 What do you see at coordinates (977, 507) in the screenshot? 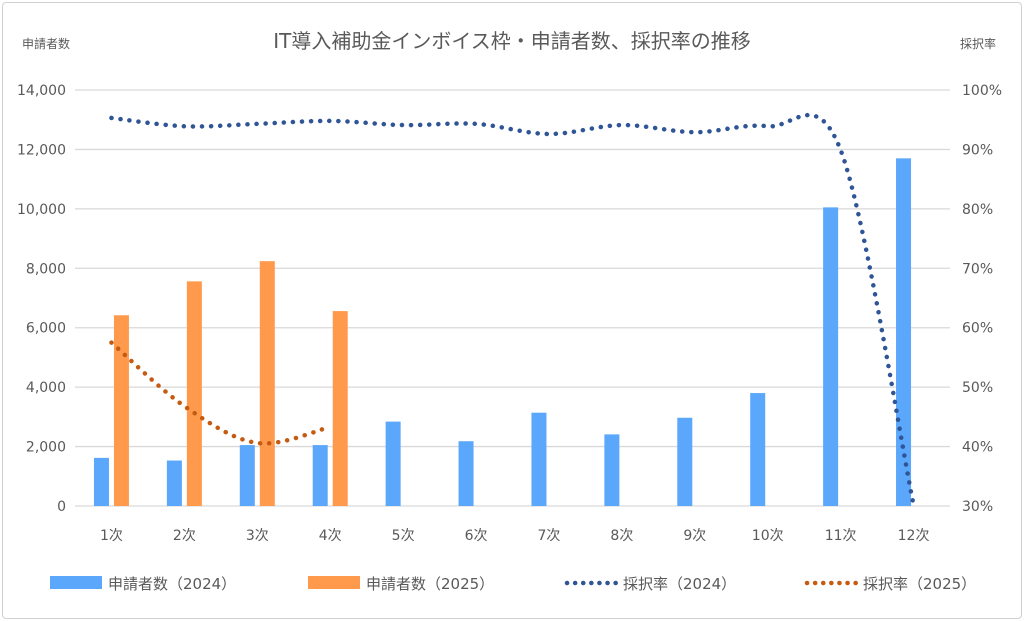
I see `right-tick-label: 30%` at bounding box center [977, 507].